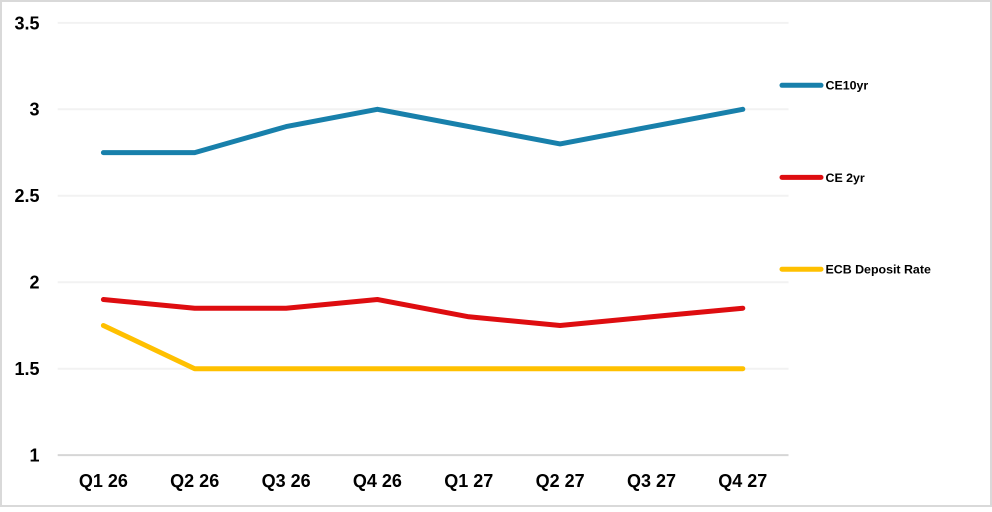  Describe the element at coordinates (26, 369) in the screenshot. I see `svg-text: 1.5` at that location.